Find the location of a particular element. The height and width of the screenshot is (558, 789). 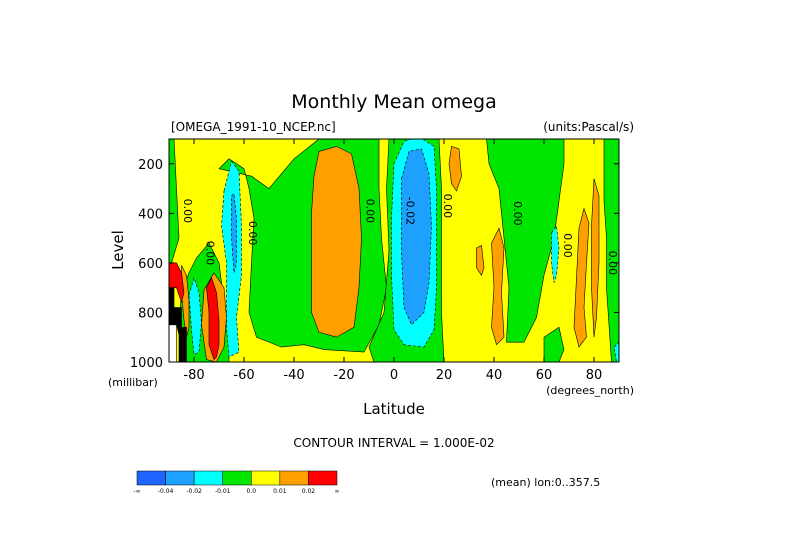

contour-label-7: 0.00 is located at coordinates (567, 245).